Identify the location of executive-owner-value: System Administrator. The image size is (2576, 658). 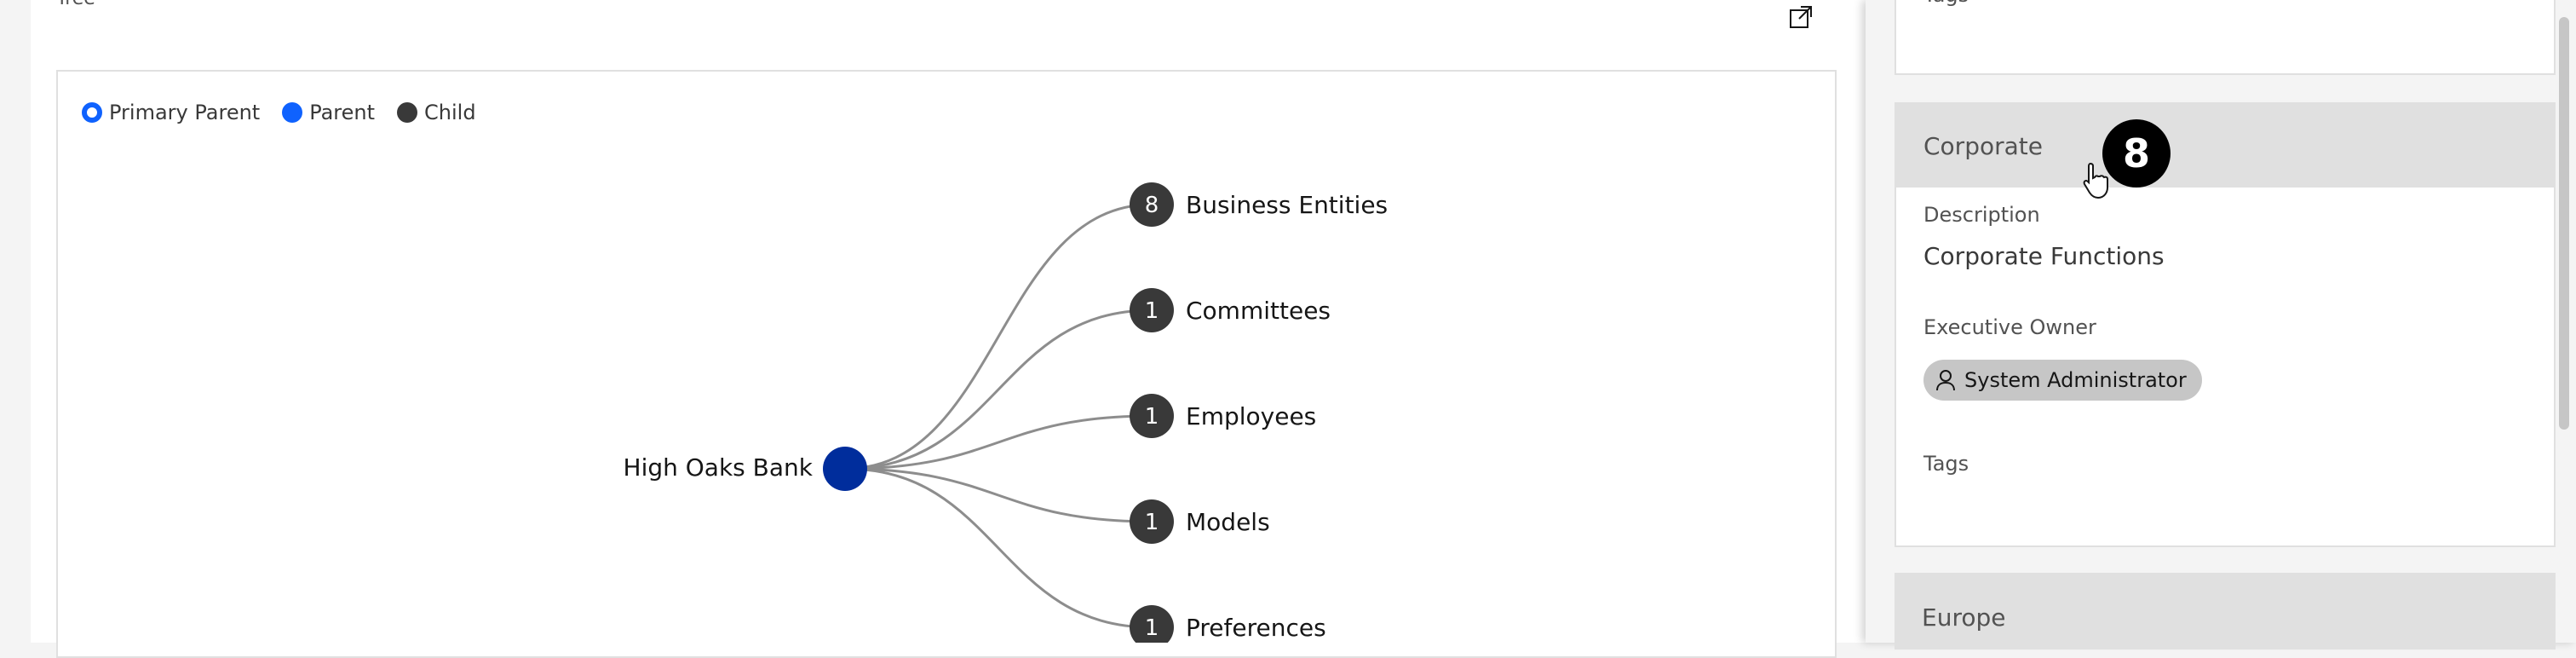
(2075, 380).